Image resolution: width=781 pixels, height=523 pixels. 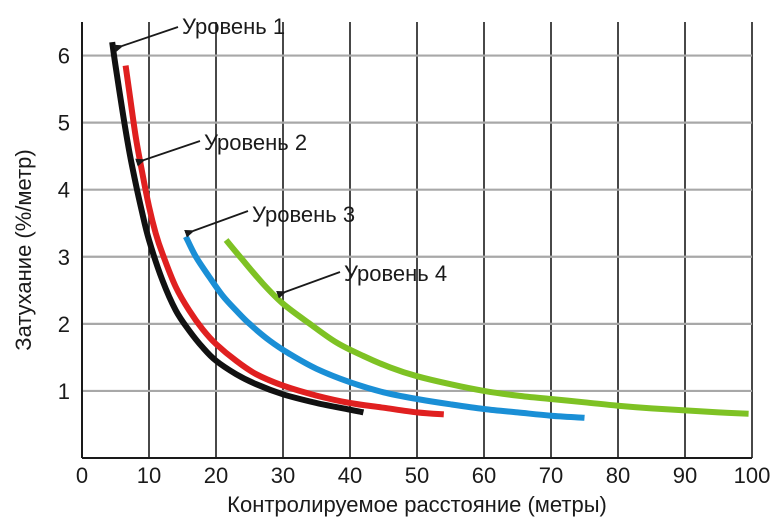 What do you see at coordinates (350, 475) in the screenshot?
I see `x-tick-label: 40` at bounding box center [350, 475].